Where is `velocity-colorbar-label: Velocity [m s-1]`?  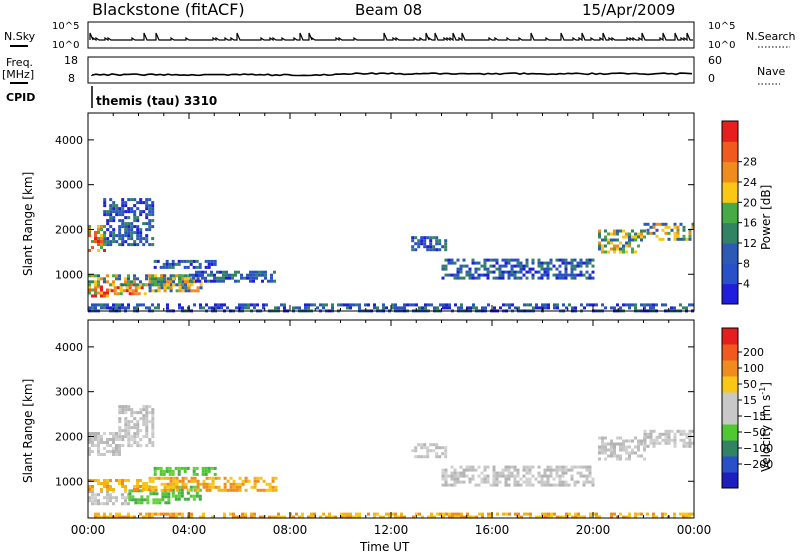 velocity-colorbar-label: Velocity [m s-1] is located at coordinates (765, 427).